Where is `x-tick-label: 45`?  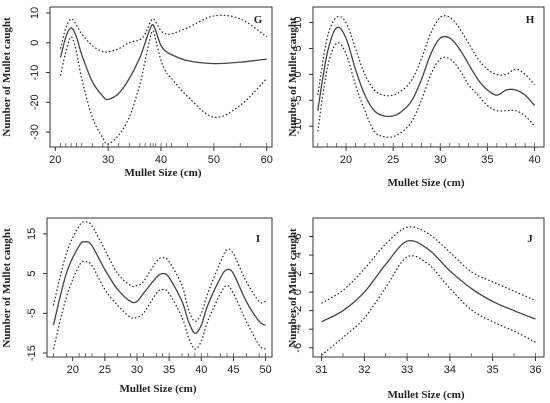
x-tick-label: 45 is located at coordinates (233, 370).